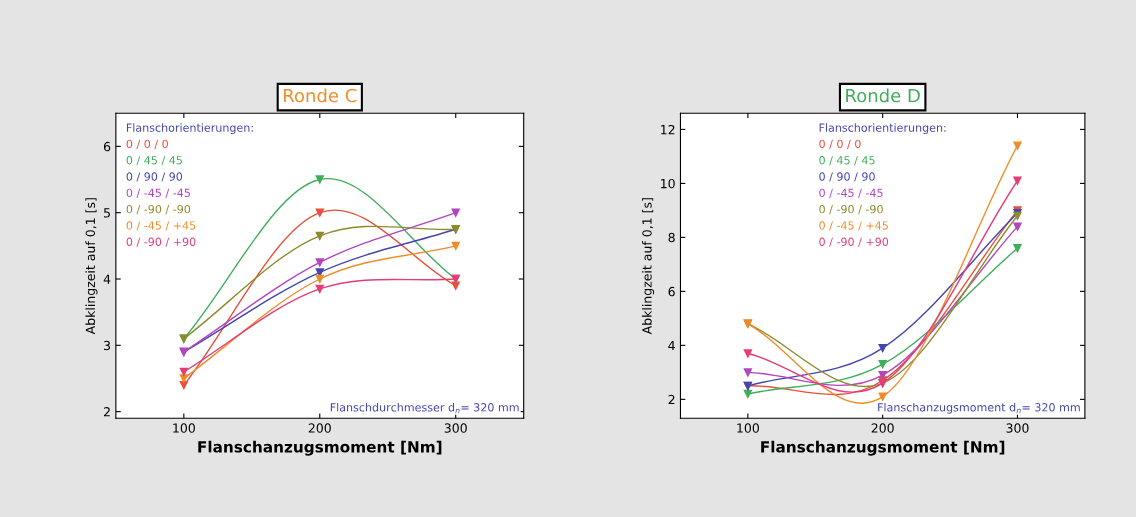 This screenshot has width=1136, height=517. I want to click on annotation: Flanschdurchmesser d$_{n}$= 320 mm, so click(424, 408).